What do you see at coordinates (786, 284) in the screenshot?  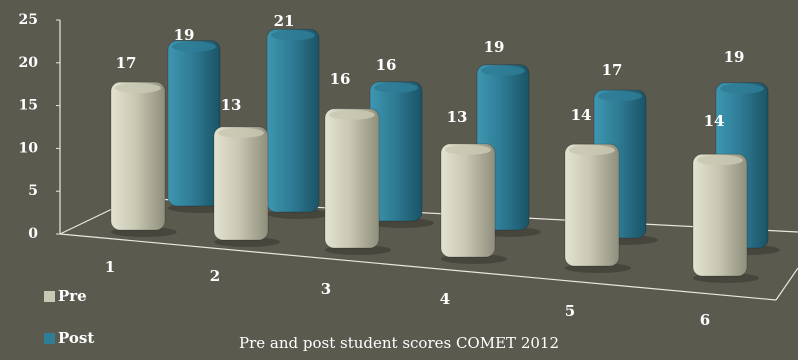 I see `floor-right-edge` at bounding box center [786, 284].